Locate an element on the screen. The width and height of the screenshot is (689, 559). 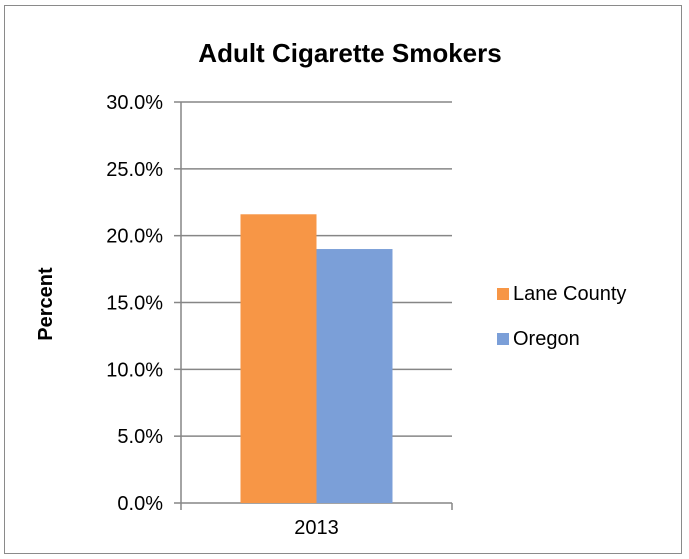
legend-label: Oregon is located at coordinates (546, 339).